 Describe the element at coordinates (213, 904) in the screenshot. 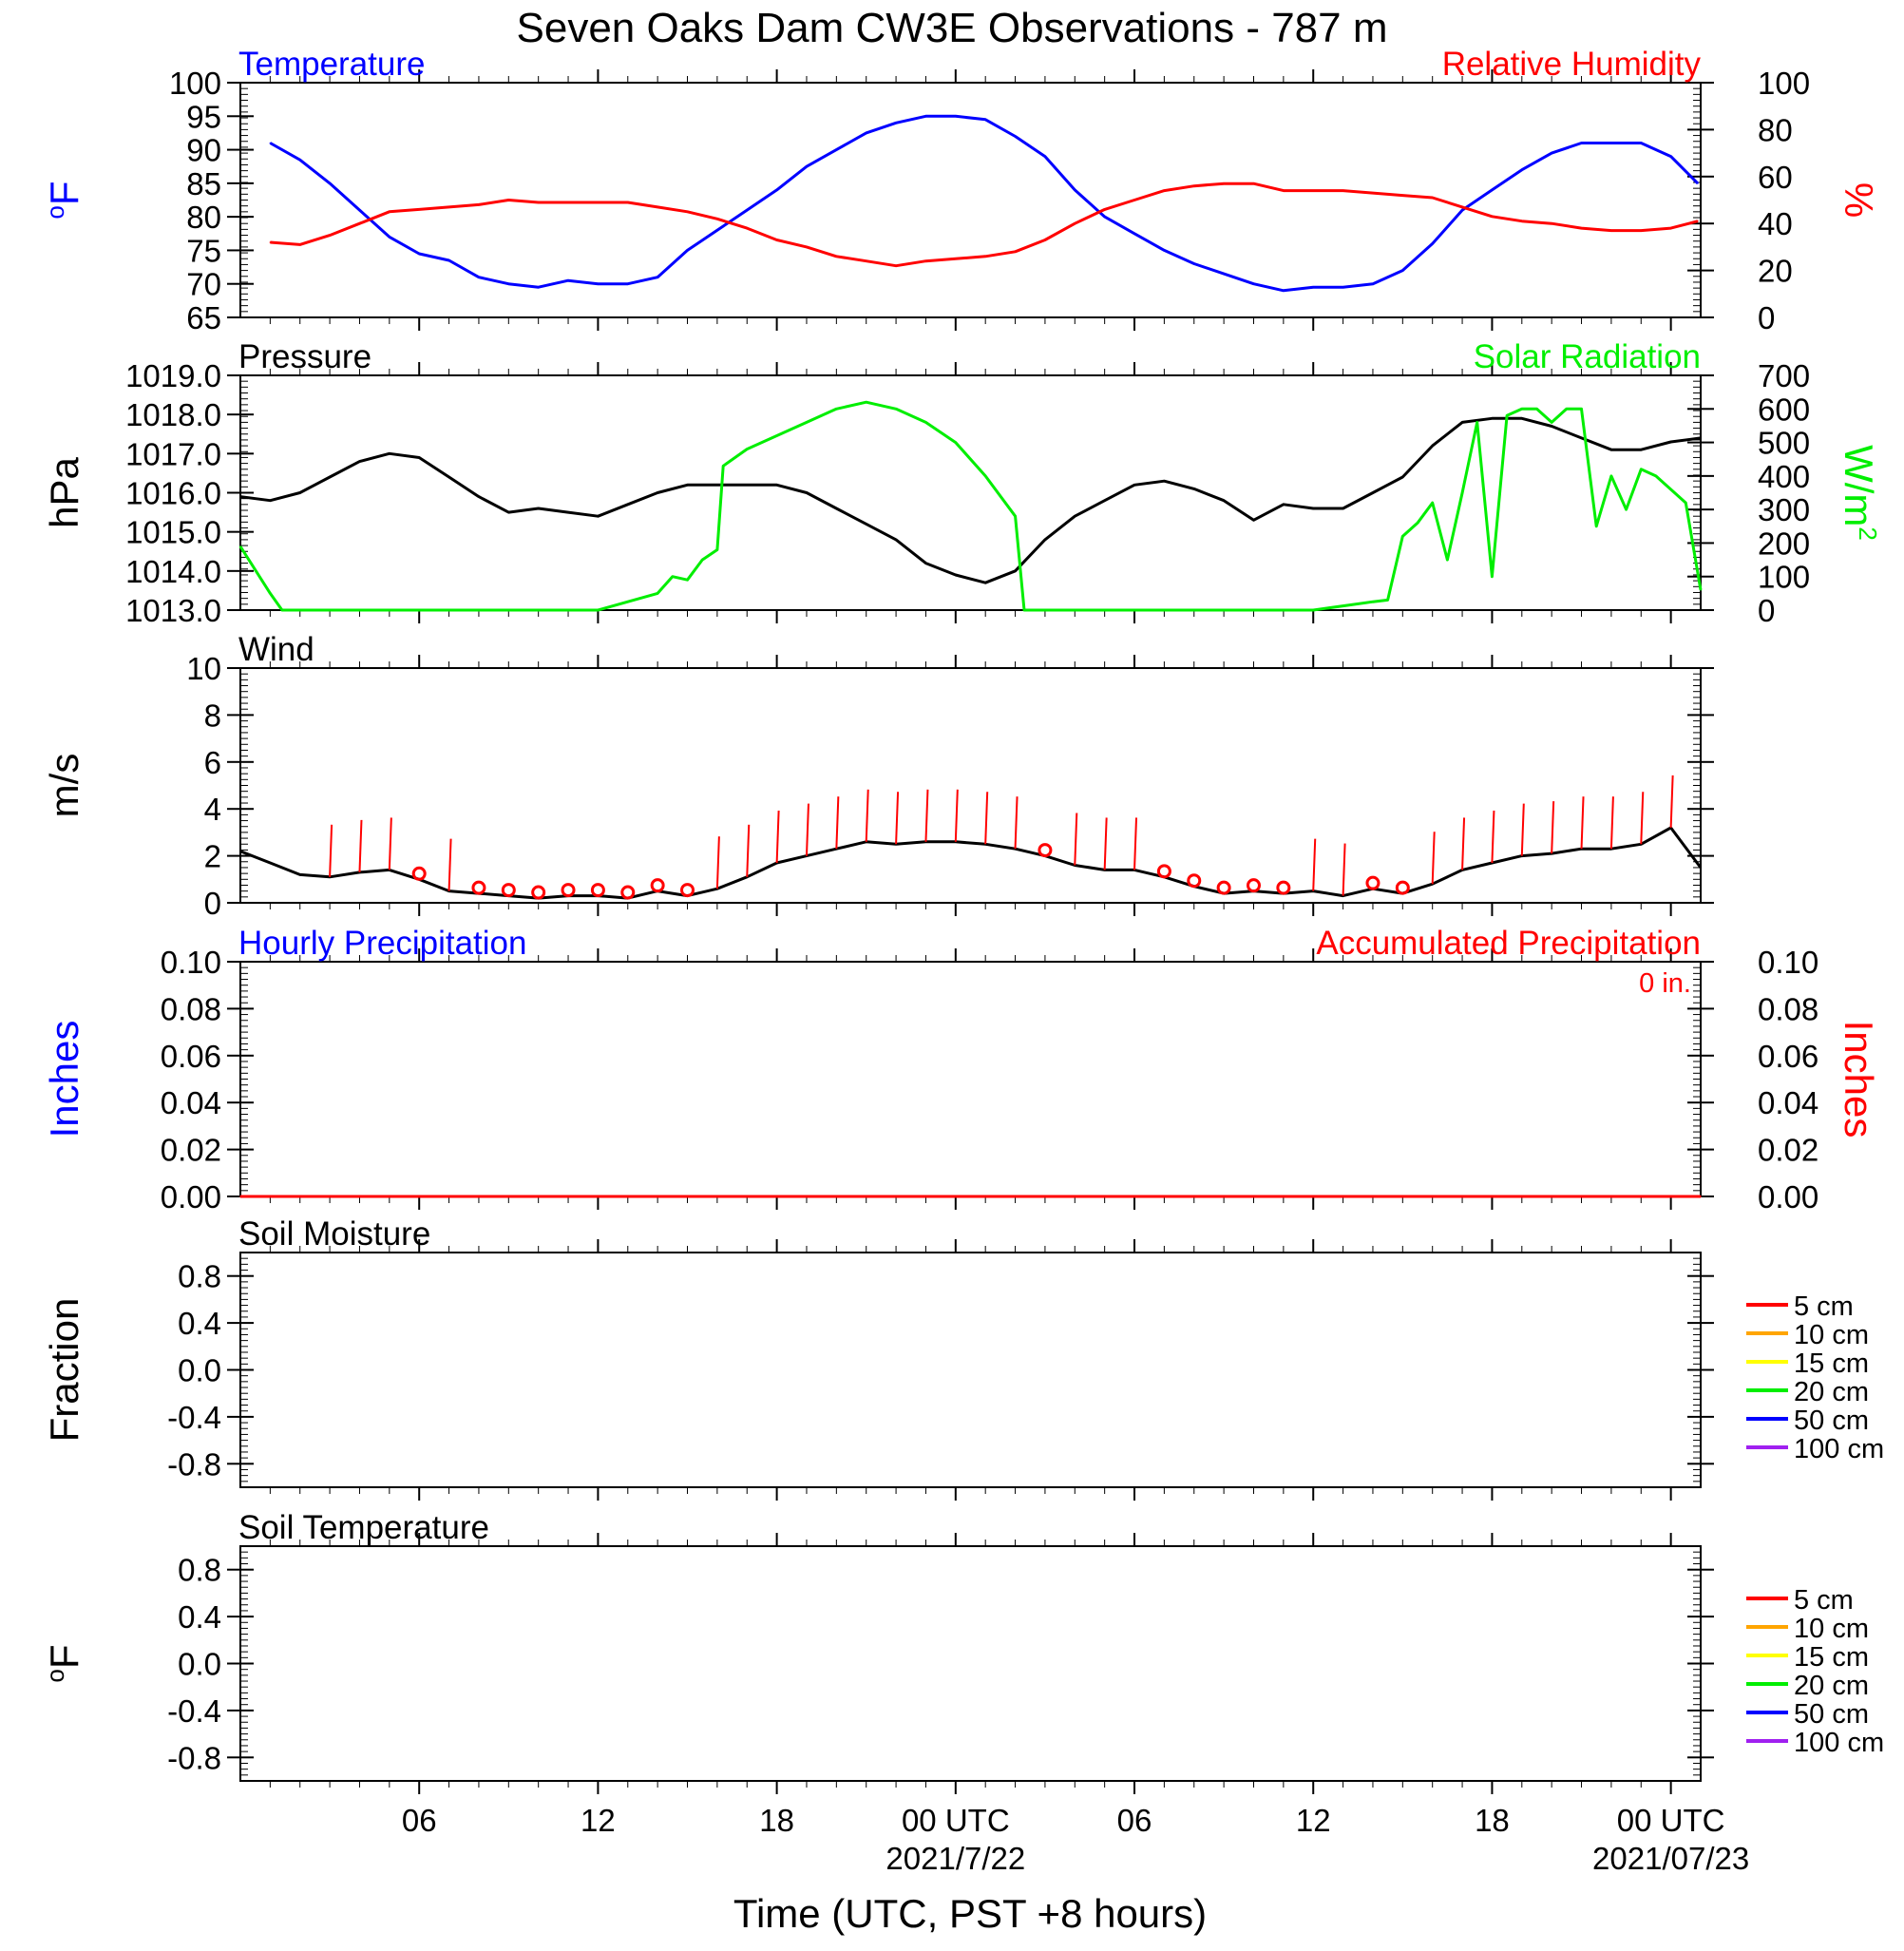

I see `y-tick-label-left: 0` at that location.